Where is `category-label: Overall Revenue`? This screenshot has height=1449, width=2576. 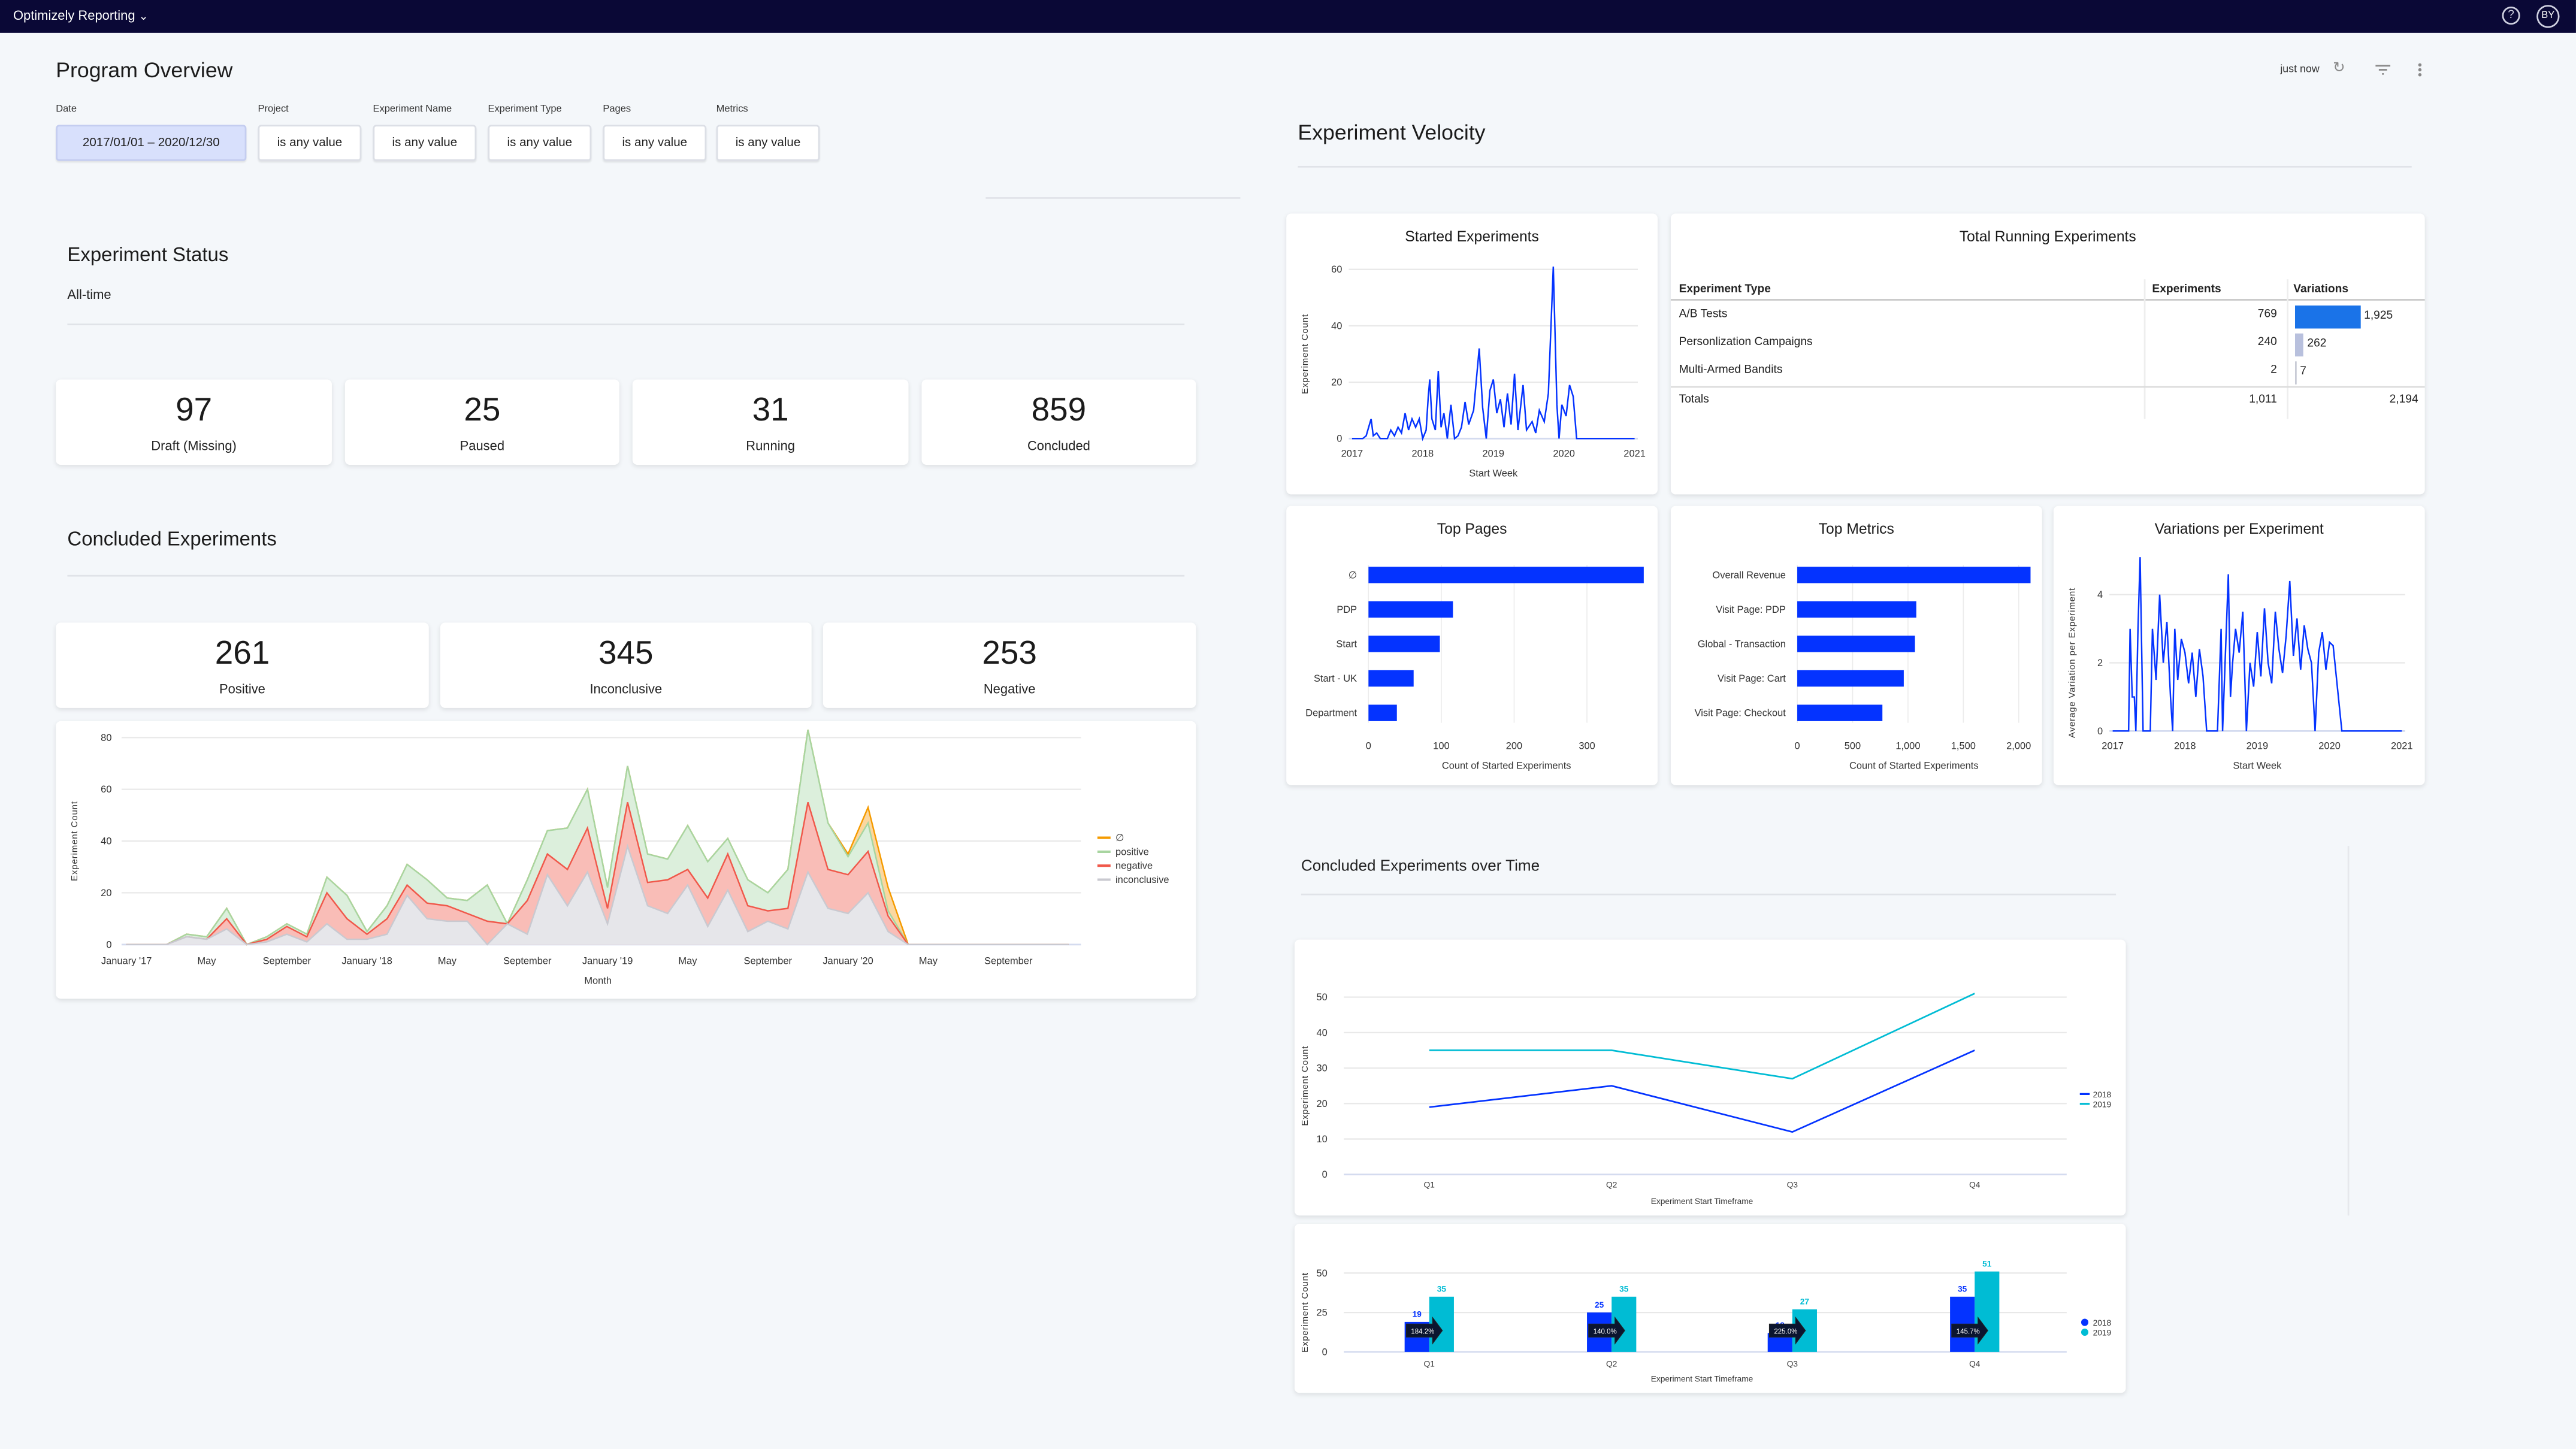 category-label: Overall Revenue is located at coordinates (1748, 575).